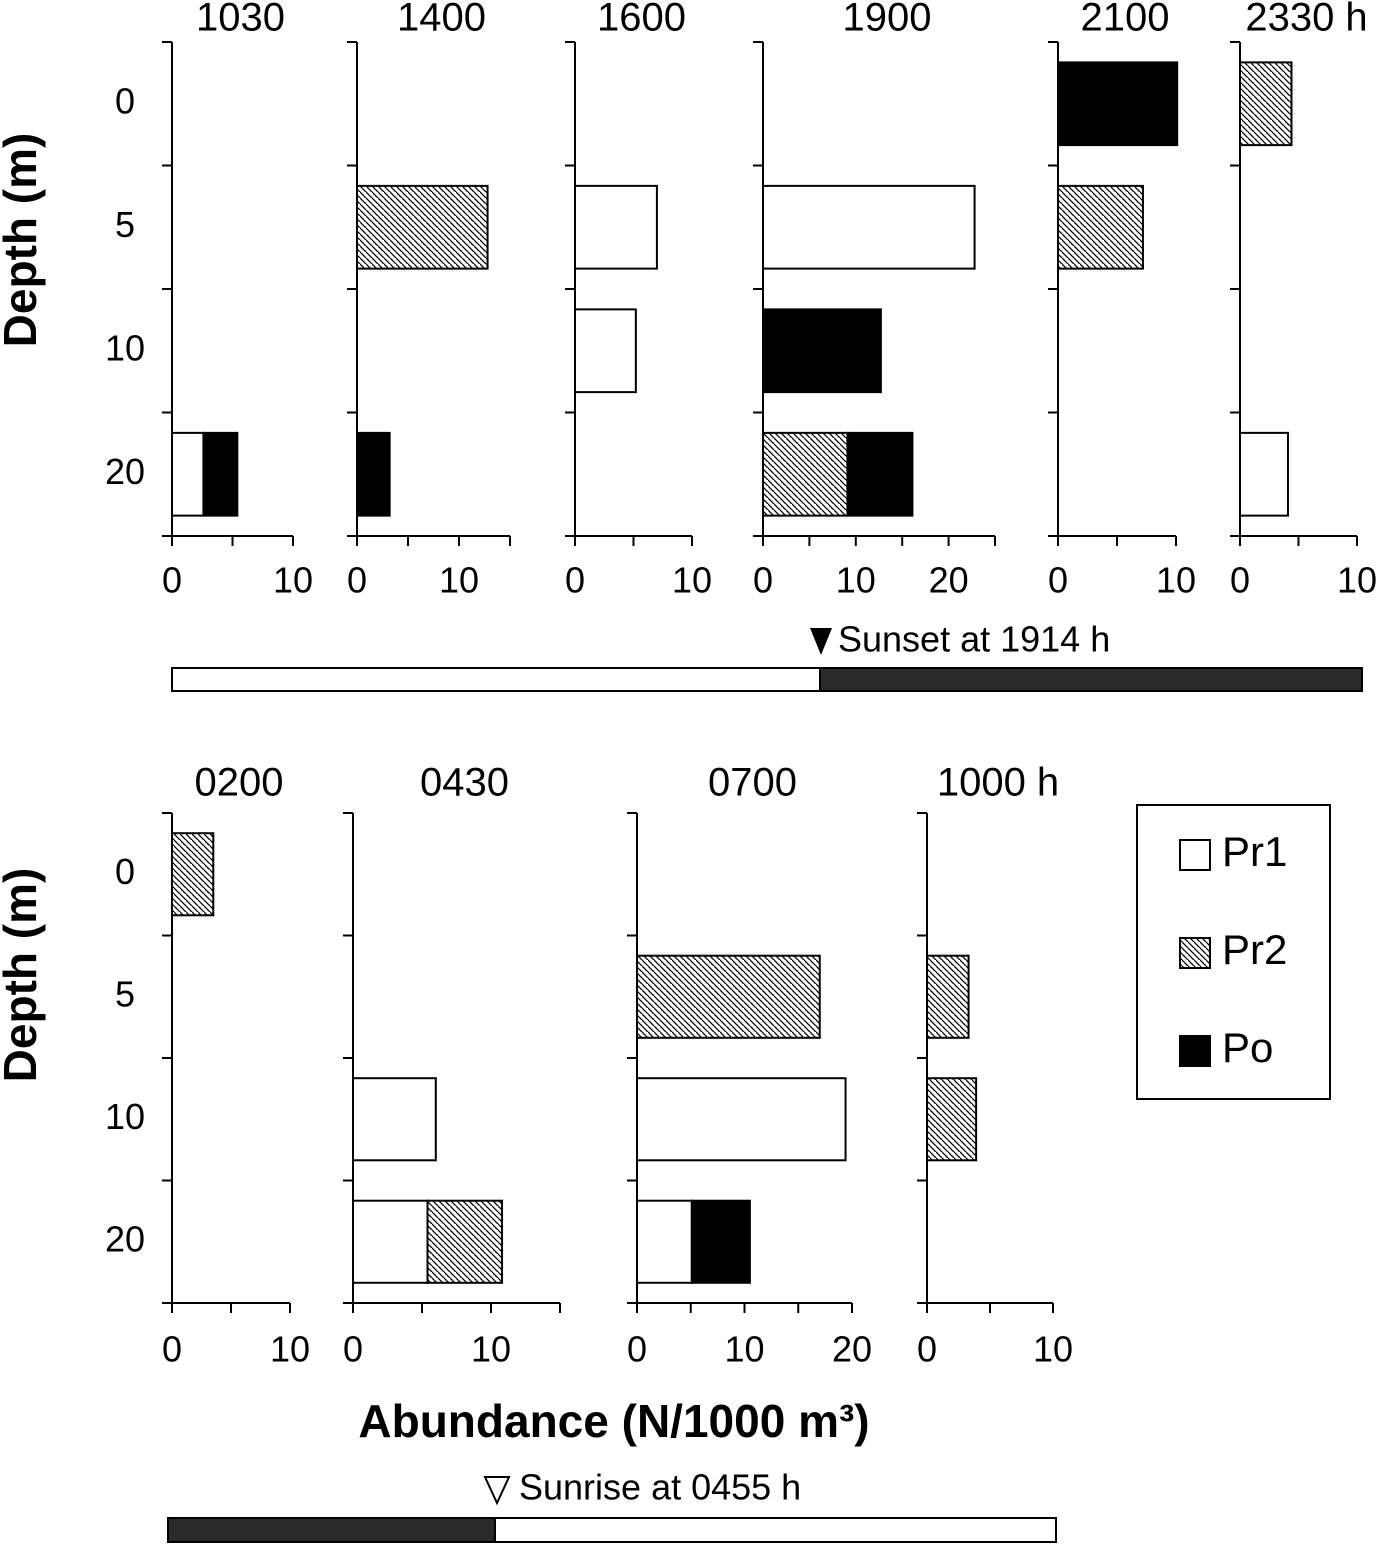 The height and width of the screenshot is (1545, 1400). Describe the element at coordinates (1247, 1047) in the screenshot. I see `legend-label: Po` at that location.